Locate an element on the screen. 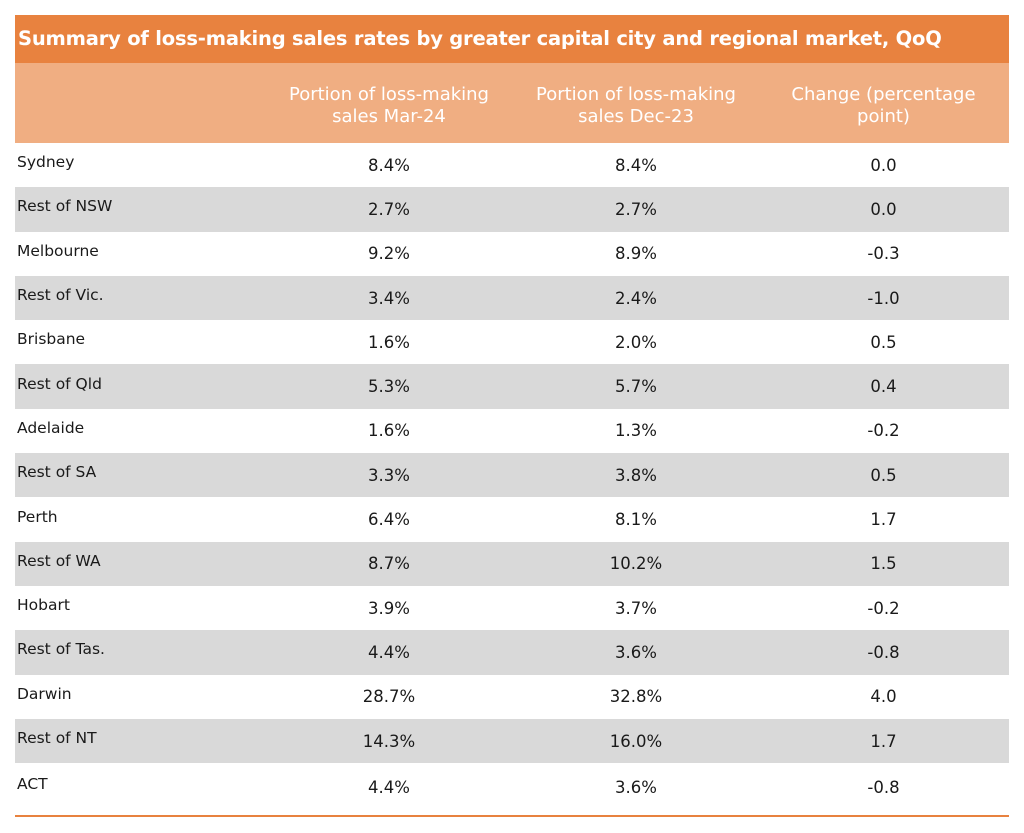 This screenshot has width=1024, height=833. header-dec23-column: Portion of loss-making sales Dec-23 is located at coordinates (636, 103).